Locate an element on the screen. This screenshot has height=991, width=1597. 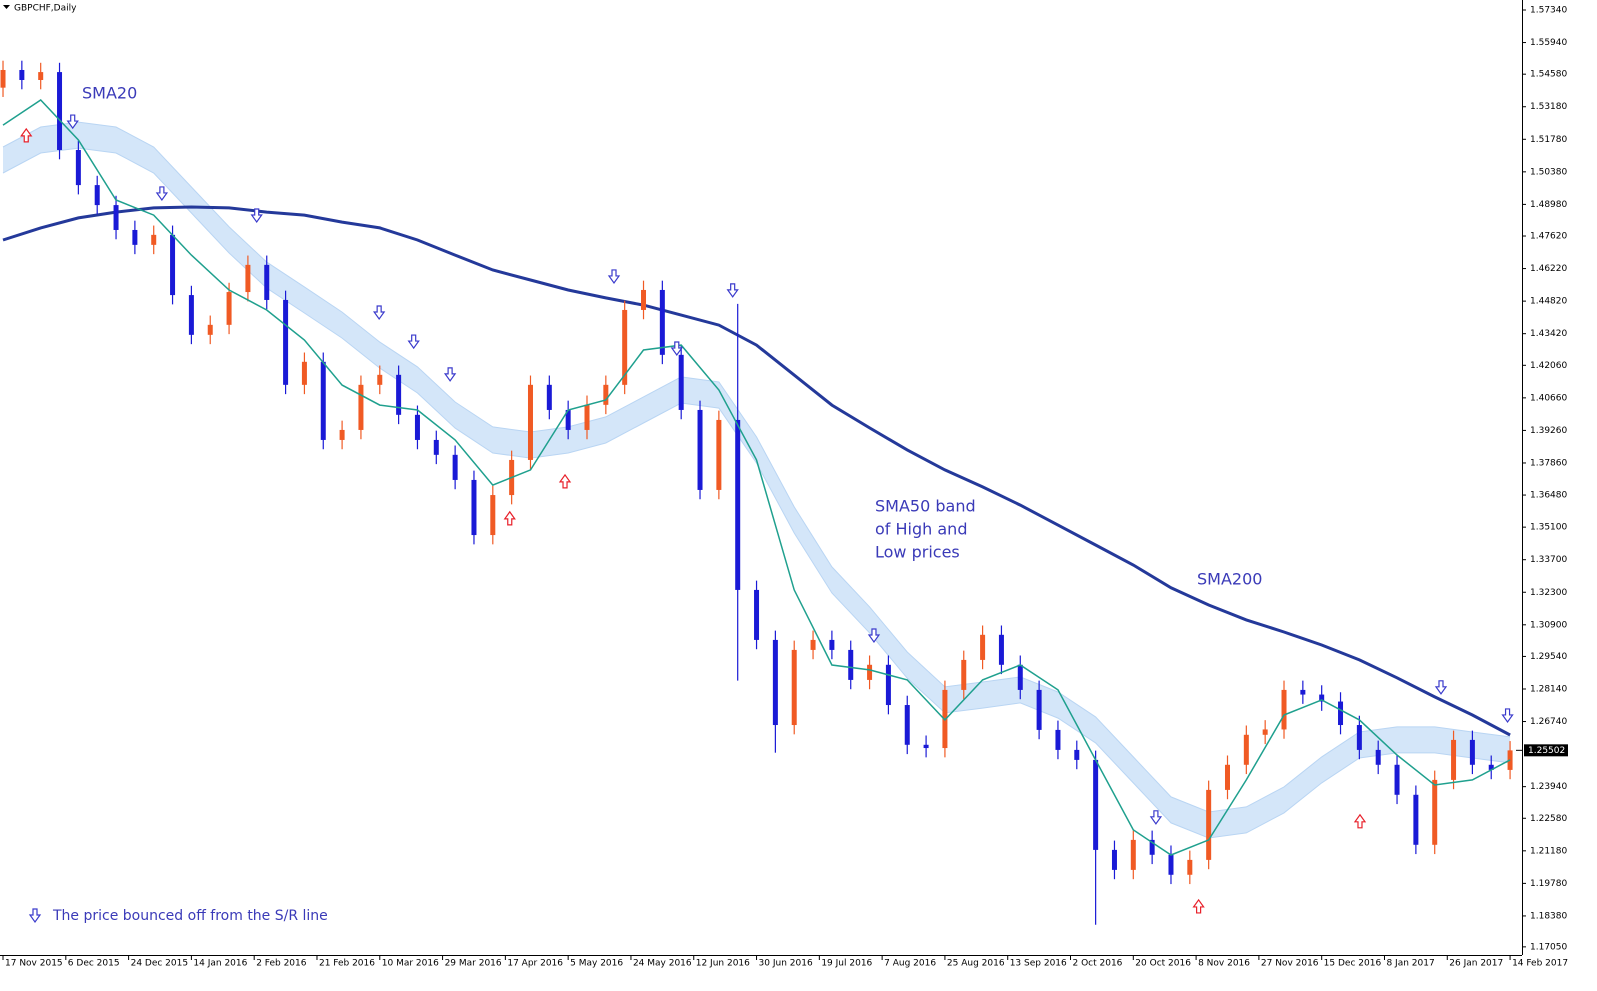
x-tick-label: 12 Jun 2016 is located at coordinates (723, 964).